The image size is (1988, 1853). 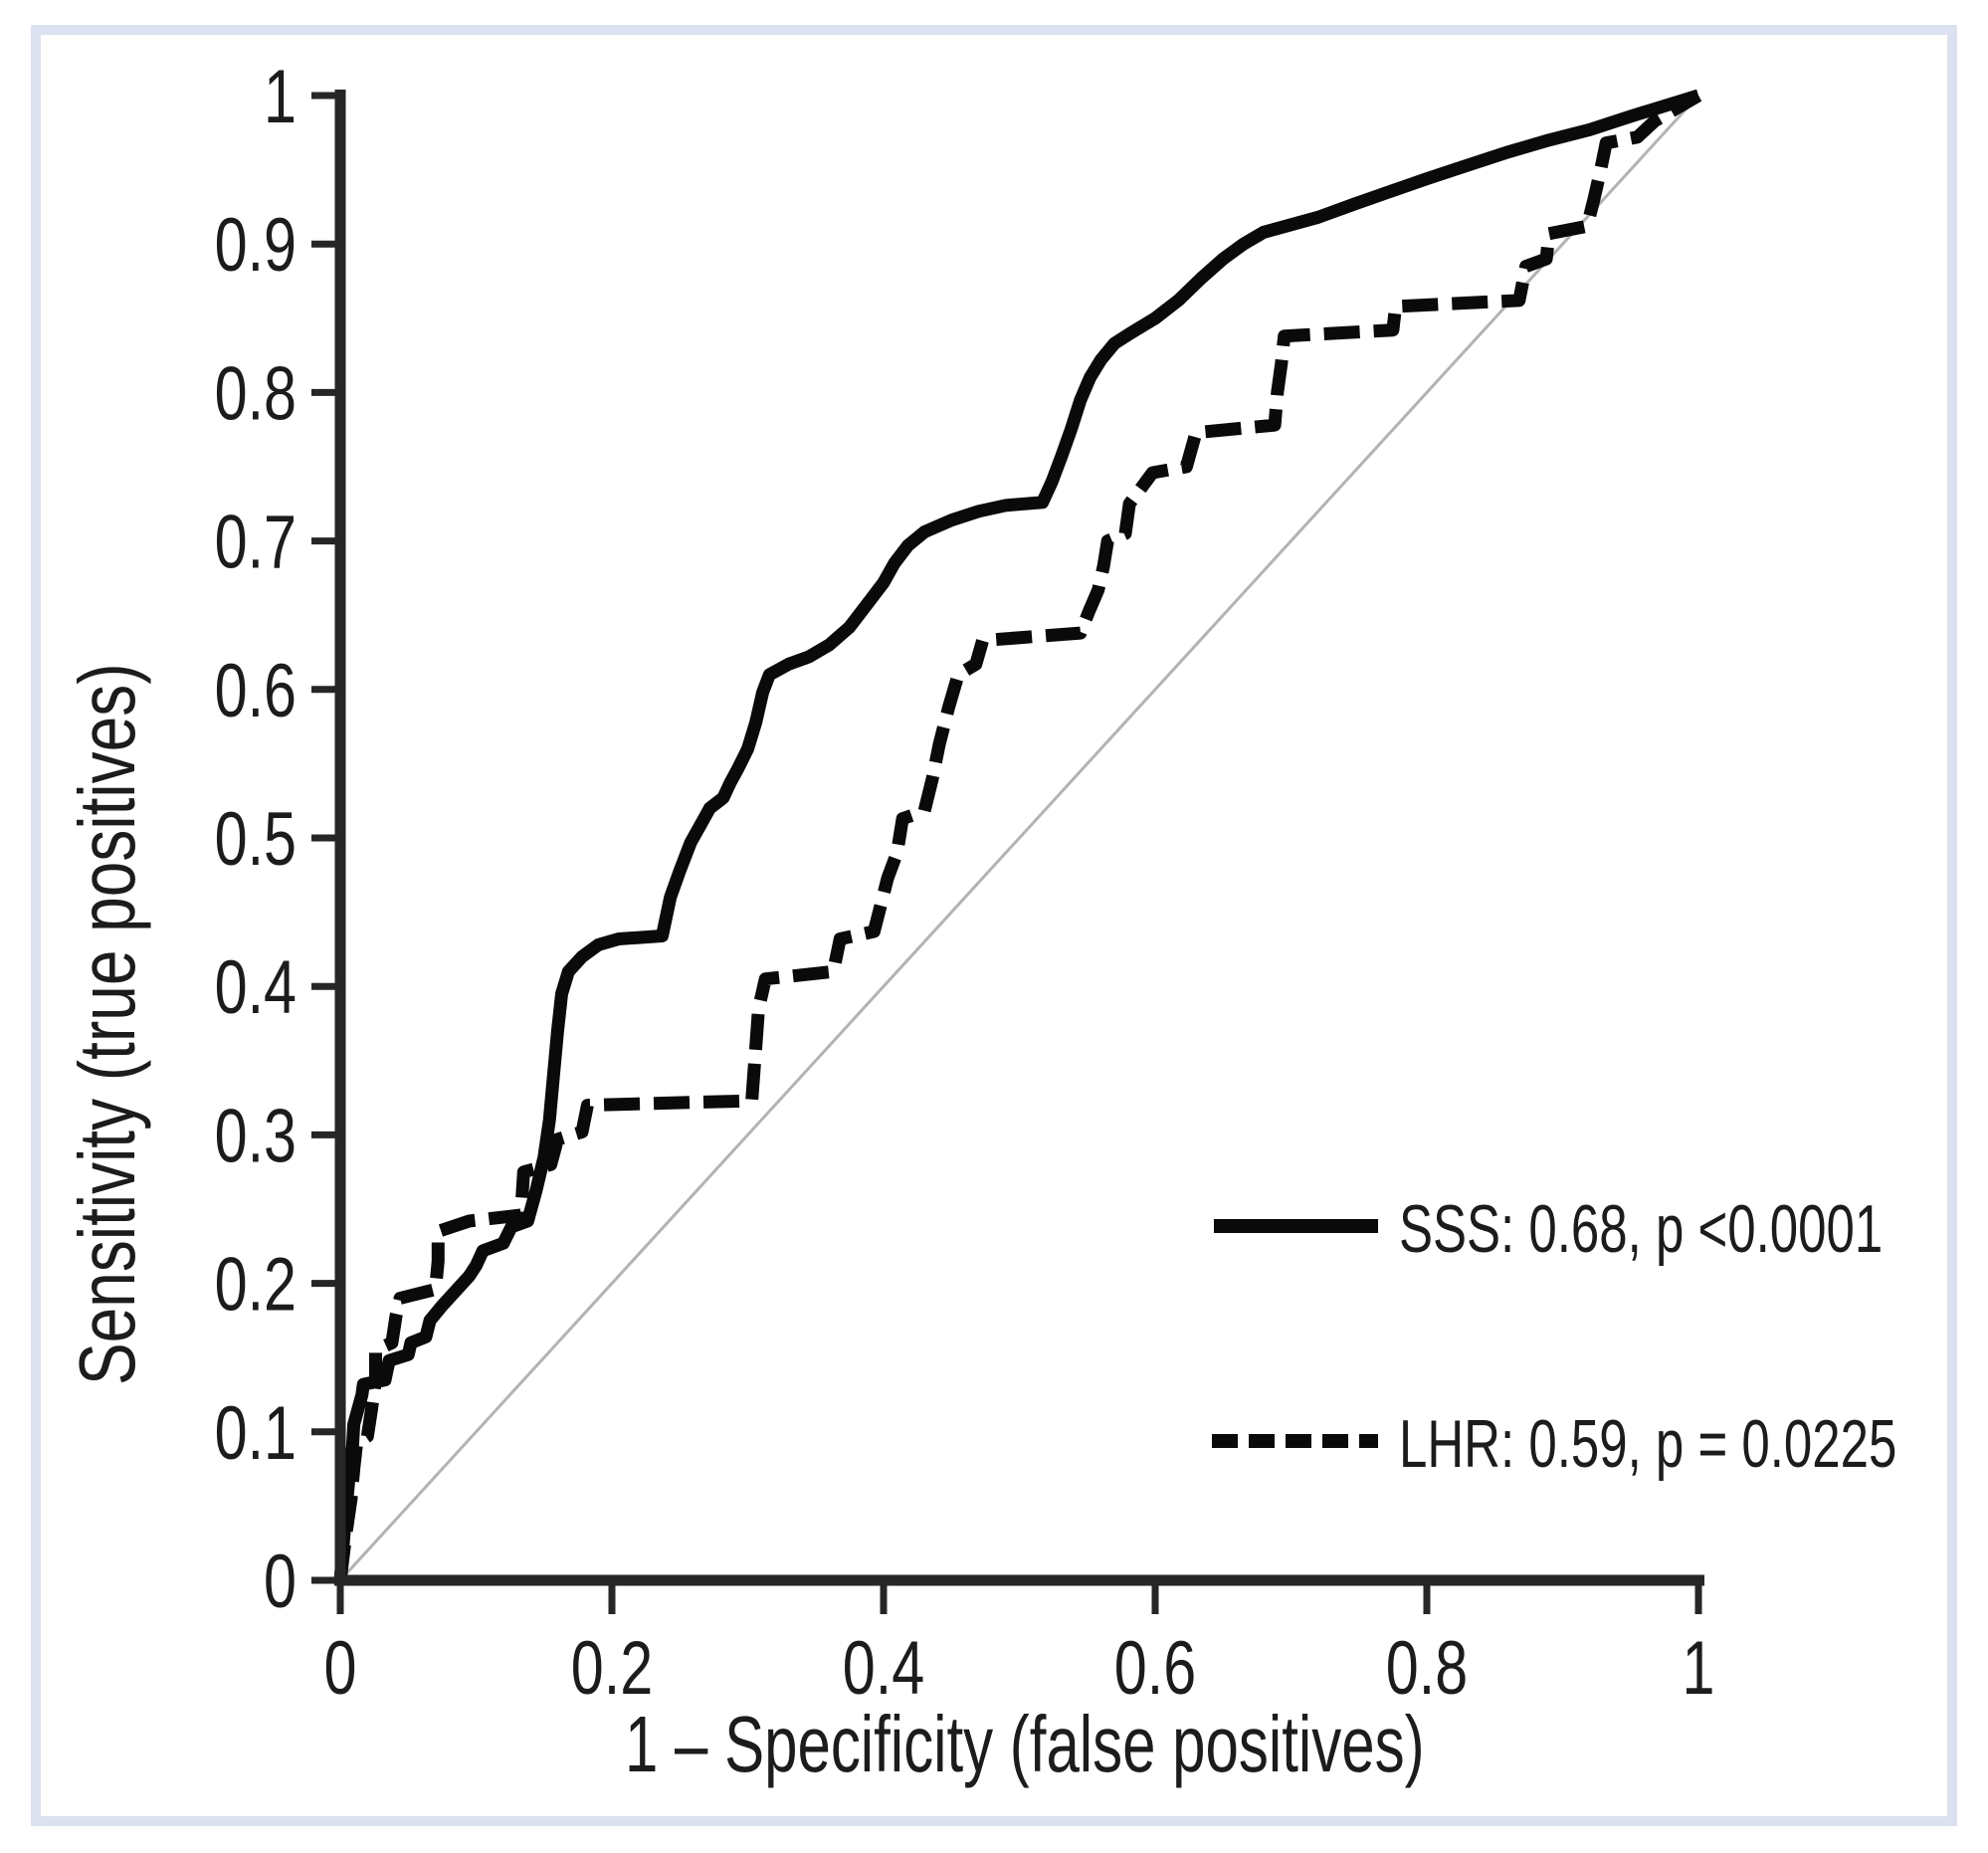 I want to click on y-tick-label: 0.2, so click(x=256, y=1285).